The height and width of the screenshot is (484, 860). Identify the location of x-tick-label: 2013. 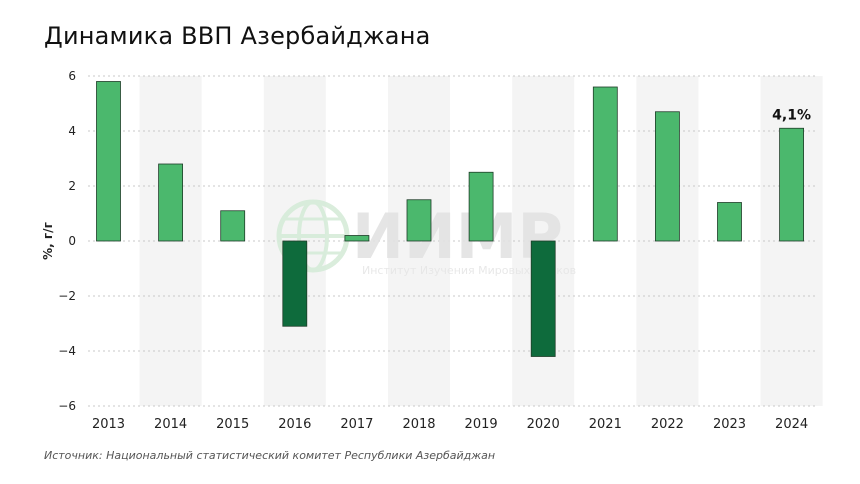
(108, 424).